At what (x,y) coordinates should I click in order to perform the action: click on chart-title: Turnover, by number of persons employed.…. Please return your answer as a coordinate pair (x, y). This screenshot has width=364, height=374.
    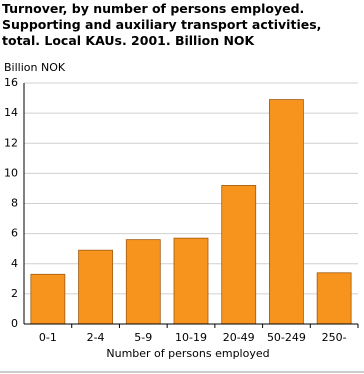
    Looking at the image, I should click on (162, 24).